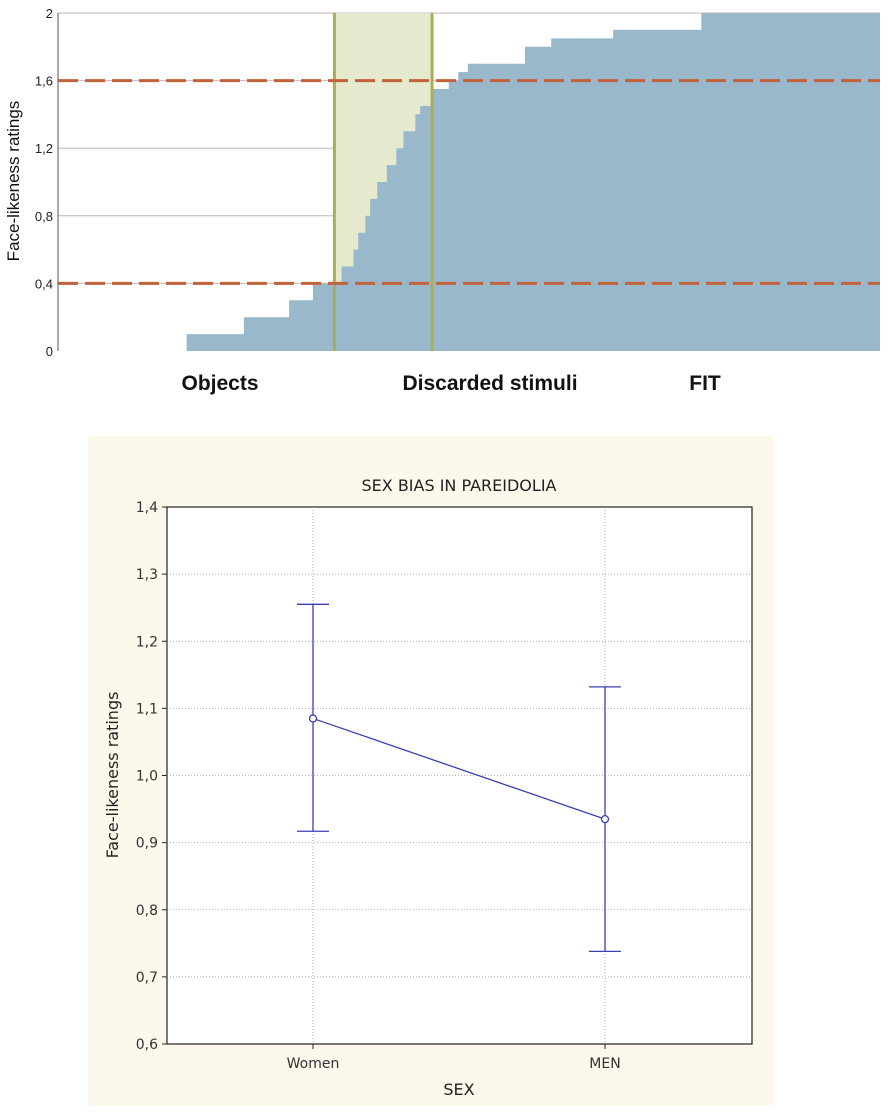 Image resolution: width=888 pixels, height=1114 pixels. What do you see at coordinates (705, 383) in the screenshot?
I see `category-label-fit: FIT` at bounding box center [705, 383].